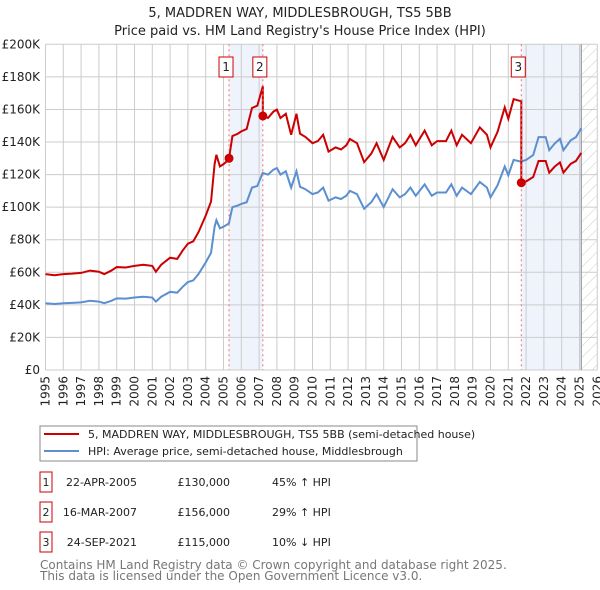 The image size is (600, 590). I want to click on y-tick-label: £100K, so click(22, 207).